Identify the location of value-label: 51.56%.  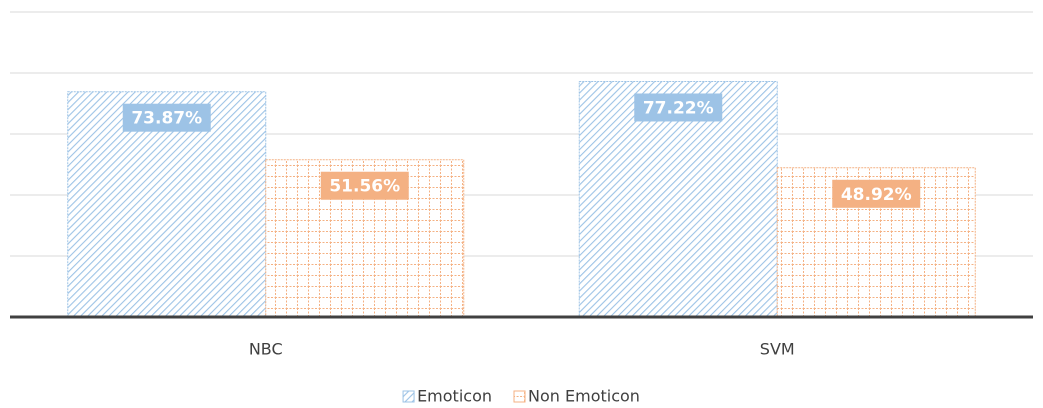
(364, 187).